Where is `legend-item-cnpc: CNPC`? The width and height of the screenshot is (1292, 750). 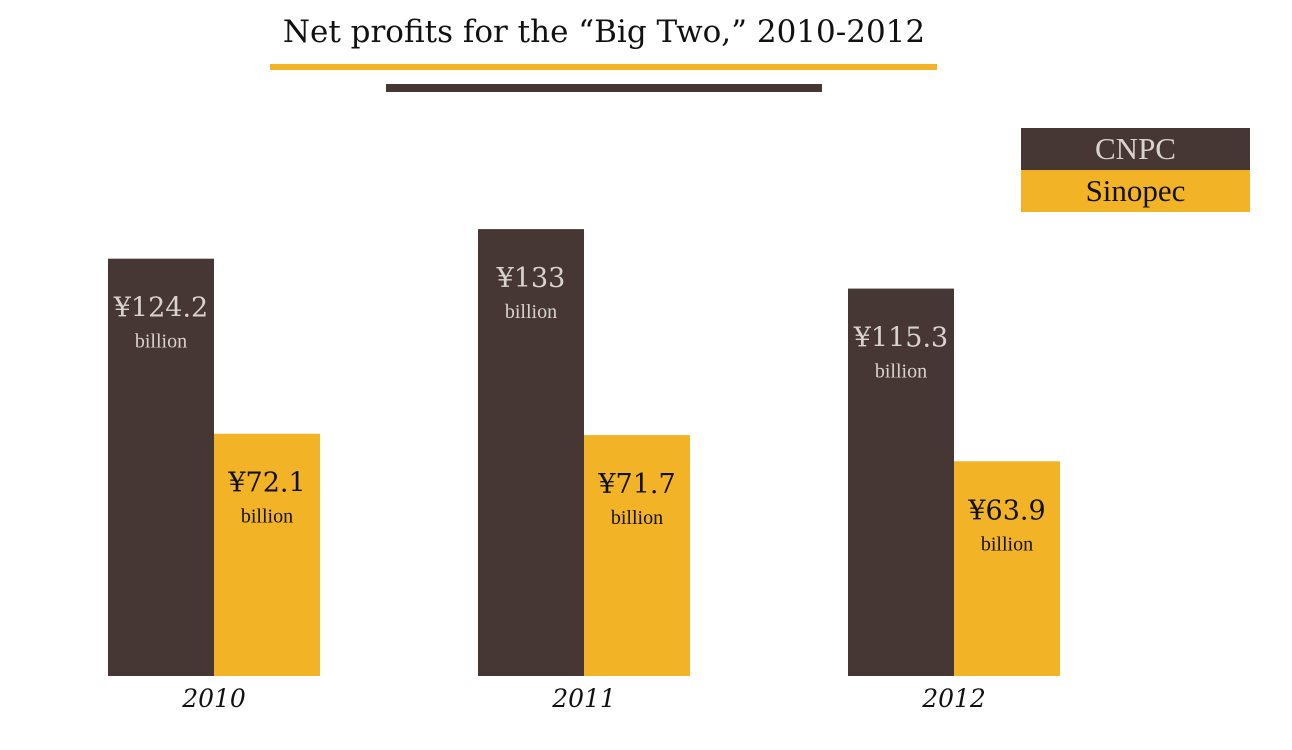
legend-item-cnpc: CNPC is located at coordinates (1135, 149).